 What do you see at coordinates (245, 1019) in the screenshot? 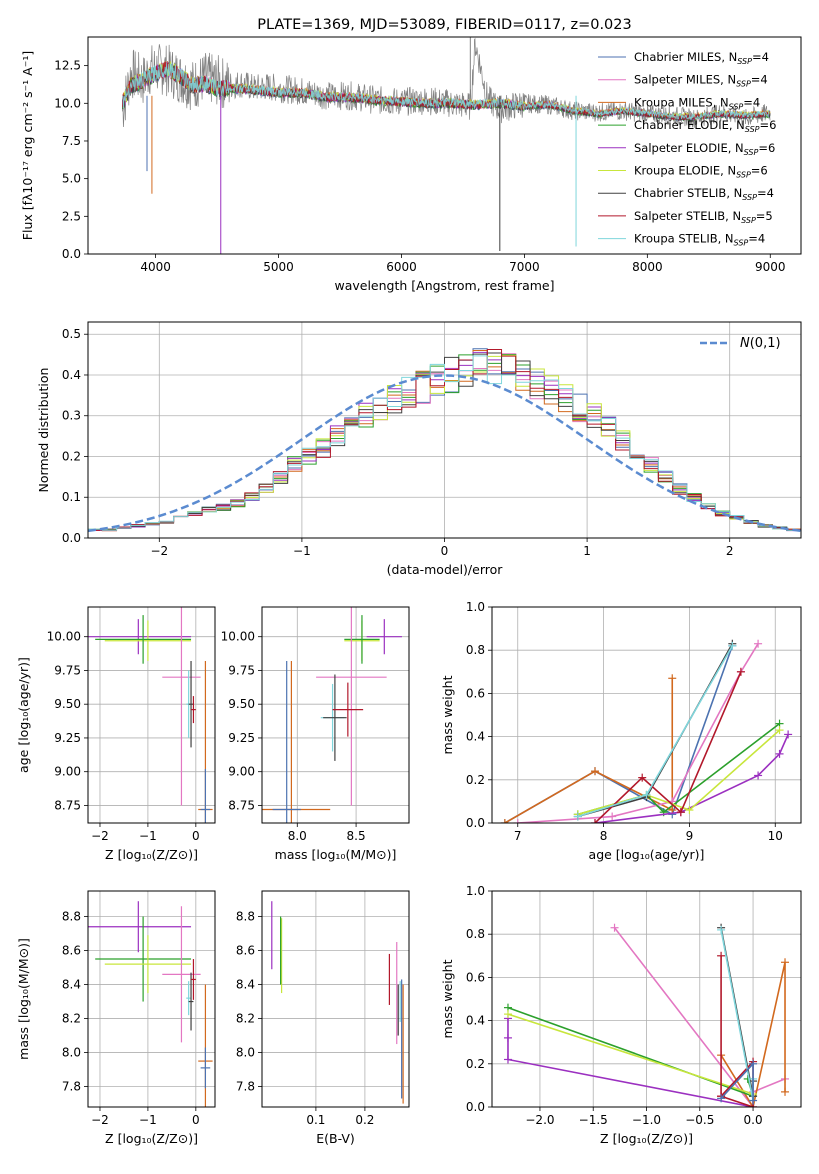
I see `y-tick-label: 8.2` at bounding box center [245, 1019].